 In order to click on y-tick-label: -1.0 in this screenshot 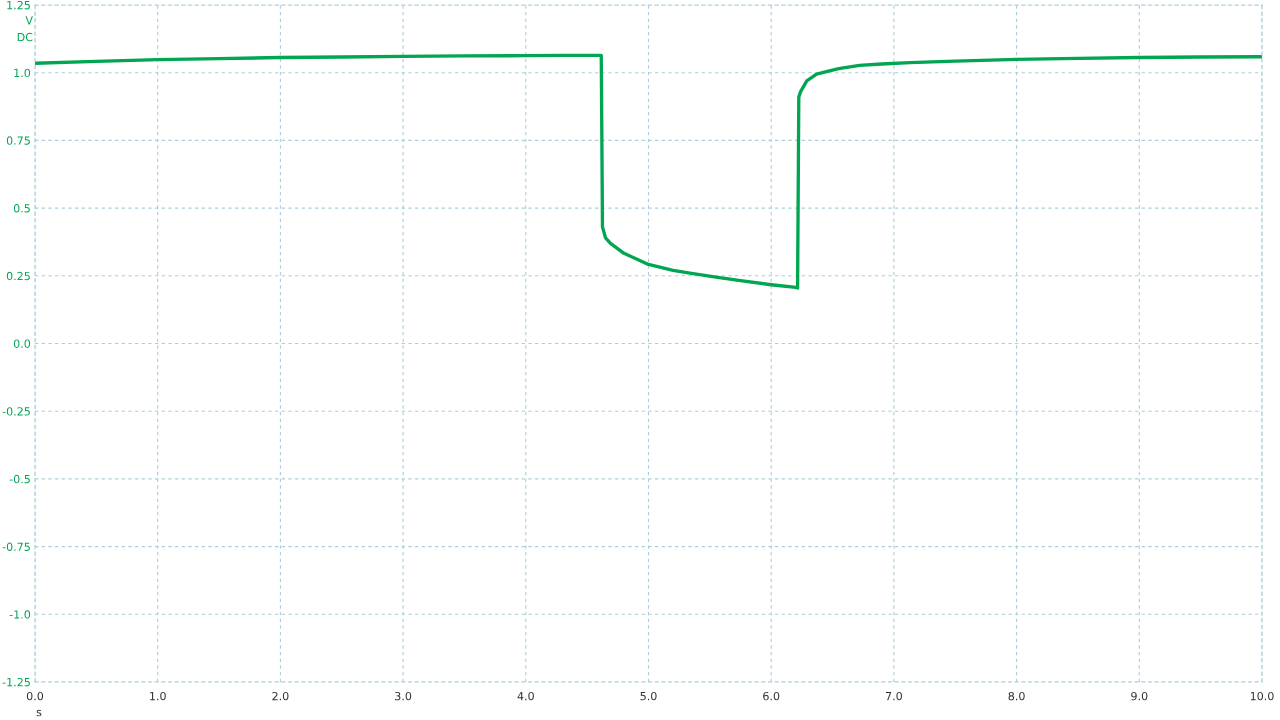, I will do `click(20, 614)`.